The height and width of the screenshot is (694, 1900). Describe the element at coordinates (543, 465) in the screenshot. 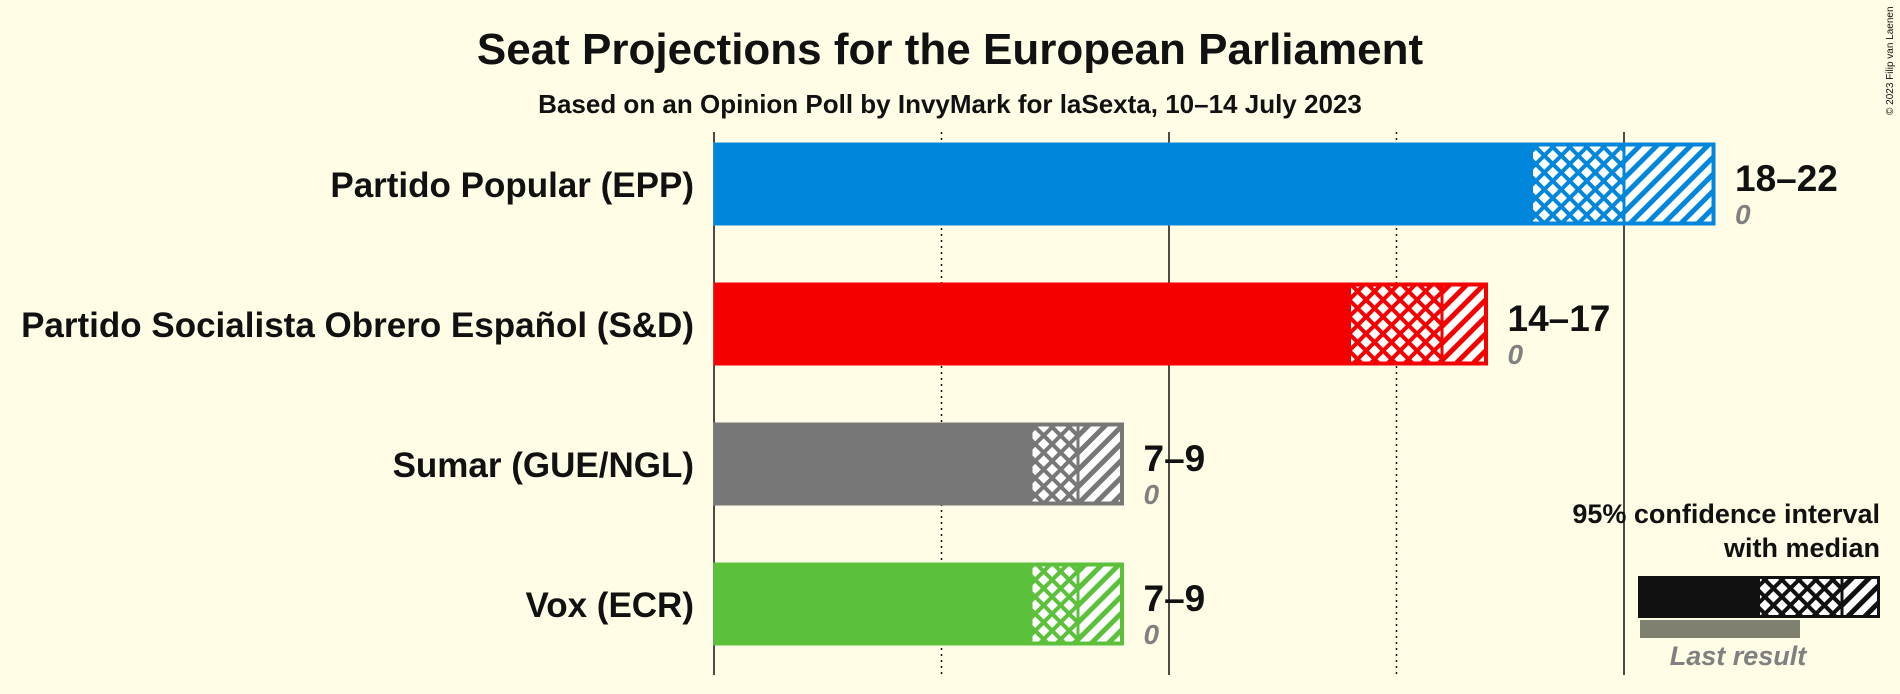

I see `party-label: Sumar (GUE/NGL)` at that location.